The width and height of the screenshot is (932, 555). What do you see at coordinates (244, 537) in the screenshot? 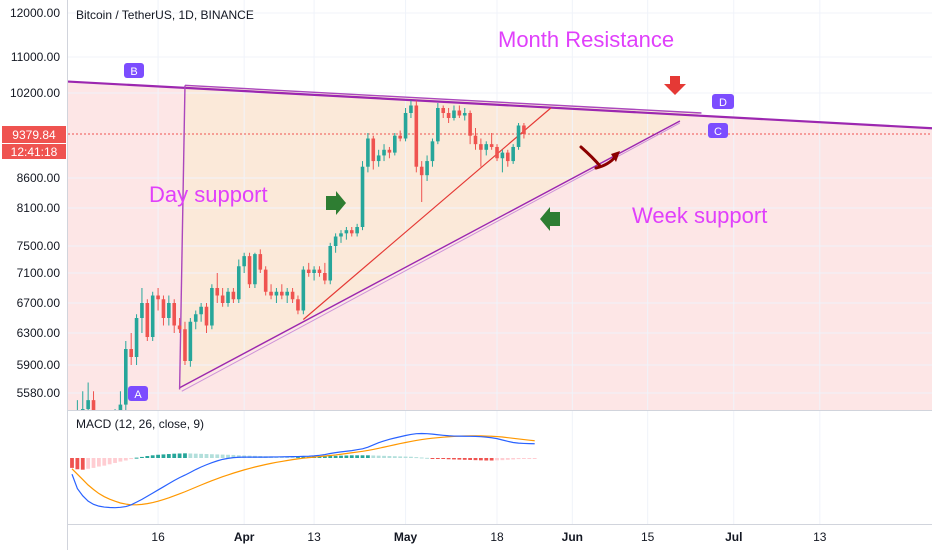
I see `time-tick-label: Apr` at bounding box center [244, 537].